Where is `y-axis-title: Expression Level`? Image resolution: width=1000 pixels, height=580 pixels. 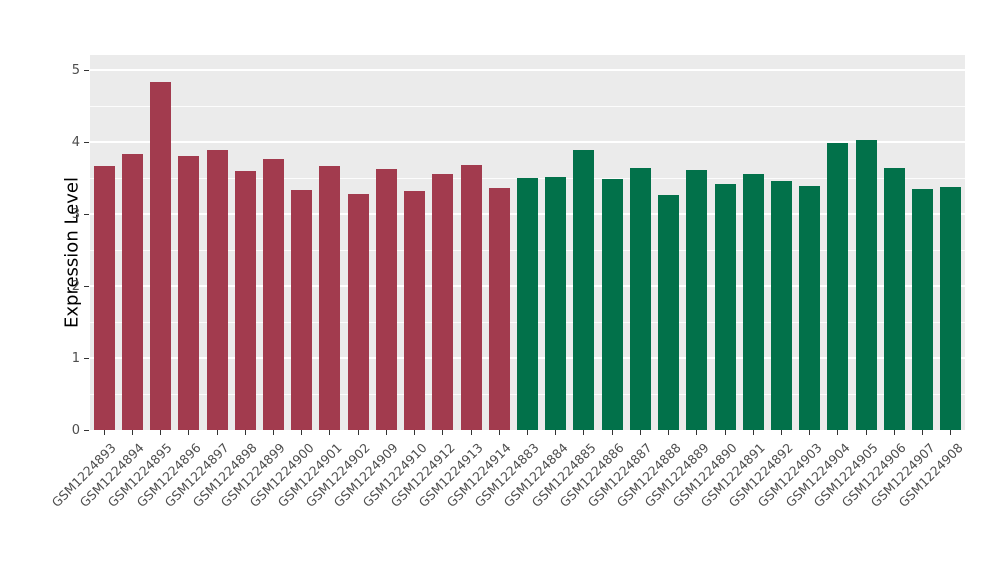 y-axis-title: Expression Level is located at coordinates (72, 252).